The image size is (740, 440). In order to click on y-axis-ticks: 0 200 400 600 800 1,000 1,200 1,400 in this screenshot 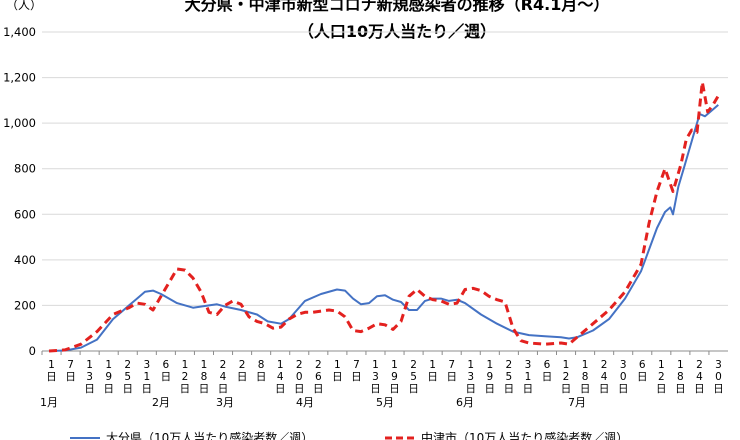, I will do `click(19, 191)`.